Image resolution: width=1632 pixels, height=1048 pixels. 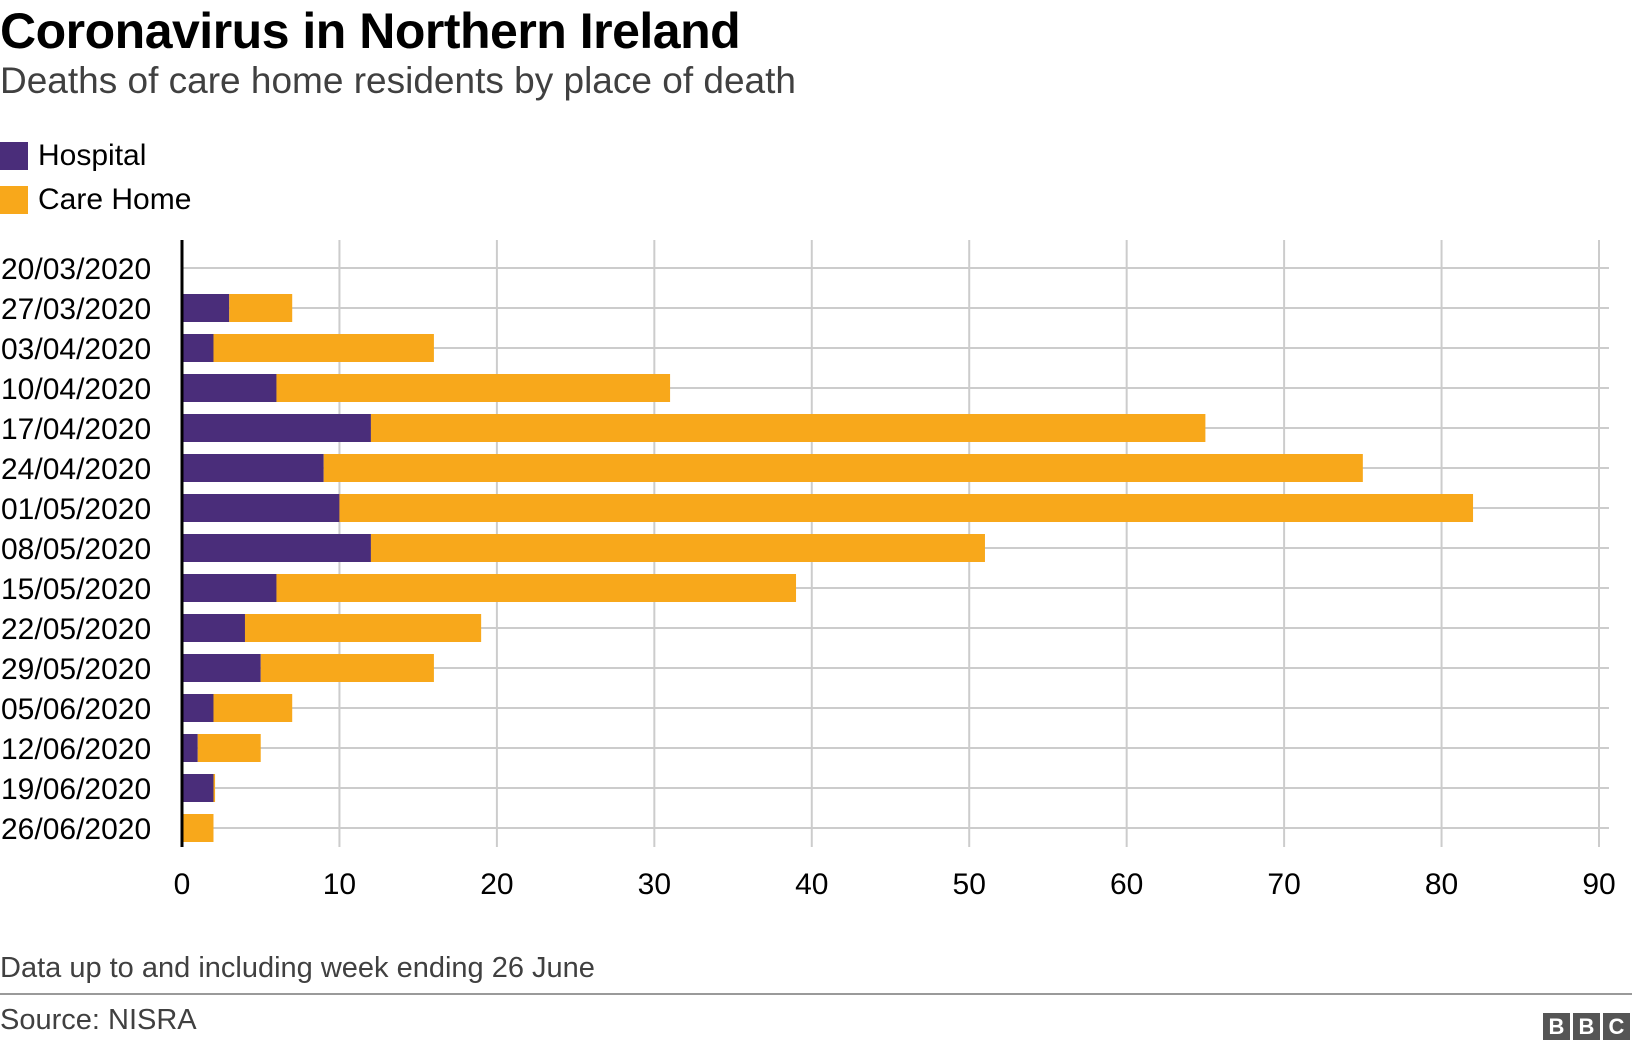 I want to click on y-tick-label: 15/05/2020, so click(x=76, y=589).